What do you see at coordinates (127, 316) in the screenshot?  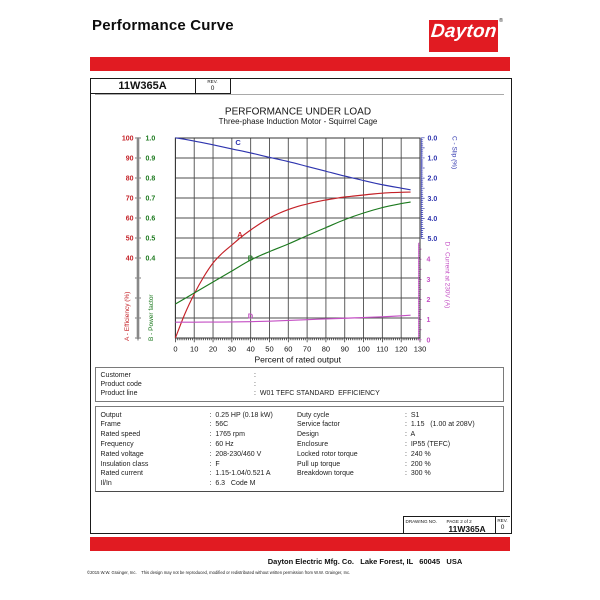 I see `svg-text: A - Efficiency (%)` at bounding box center [127, 316].